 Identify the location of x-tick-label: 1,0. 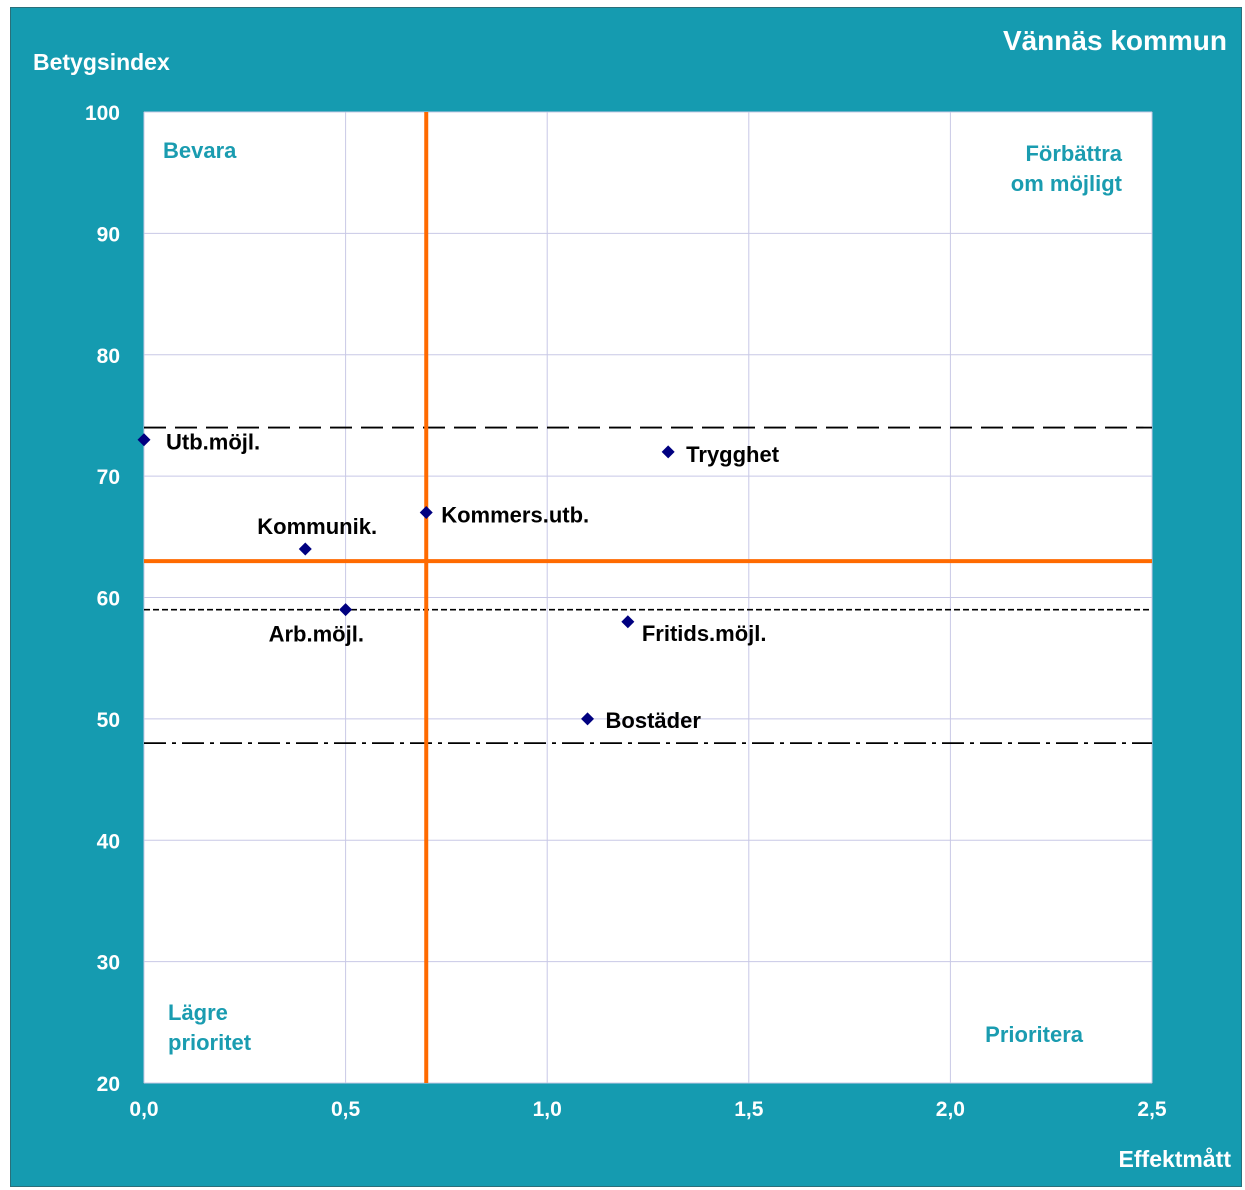
(547, 1109).